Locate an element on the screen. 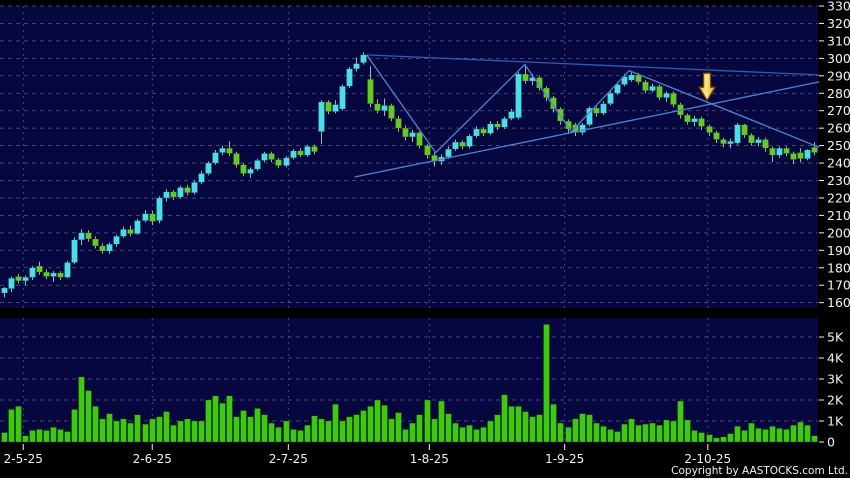 The image size is (850, 478). price-axis-label: 210 is located at coordinates (838, 215).